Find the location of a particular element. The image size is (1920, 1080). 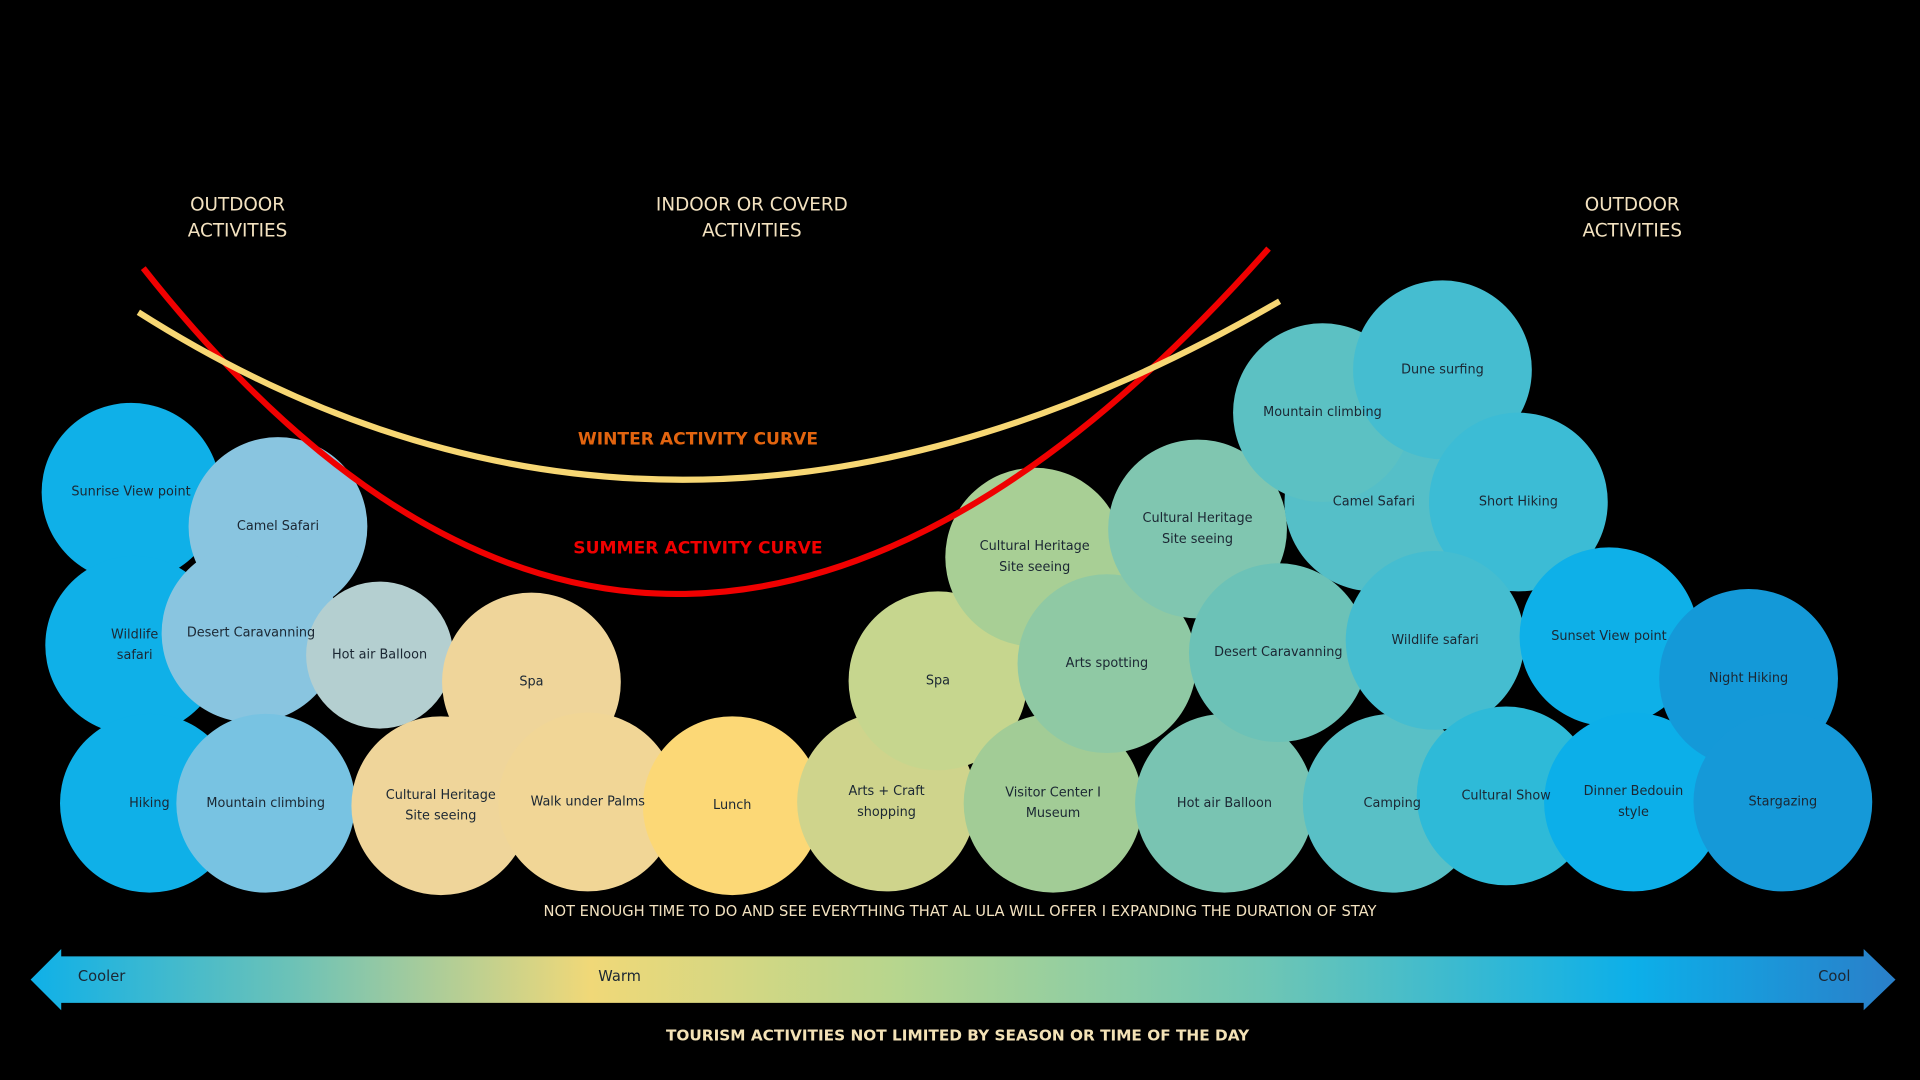

activity-label: Sunrise View point is located at coordinates (130, 492).